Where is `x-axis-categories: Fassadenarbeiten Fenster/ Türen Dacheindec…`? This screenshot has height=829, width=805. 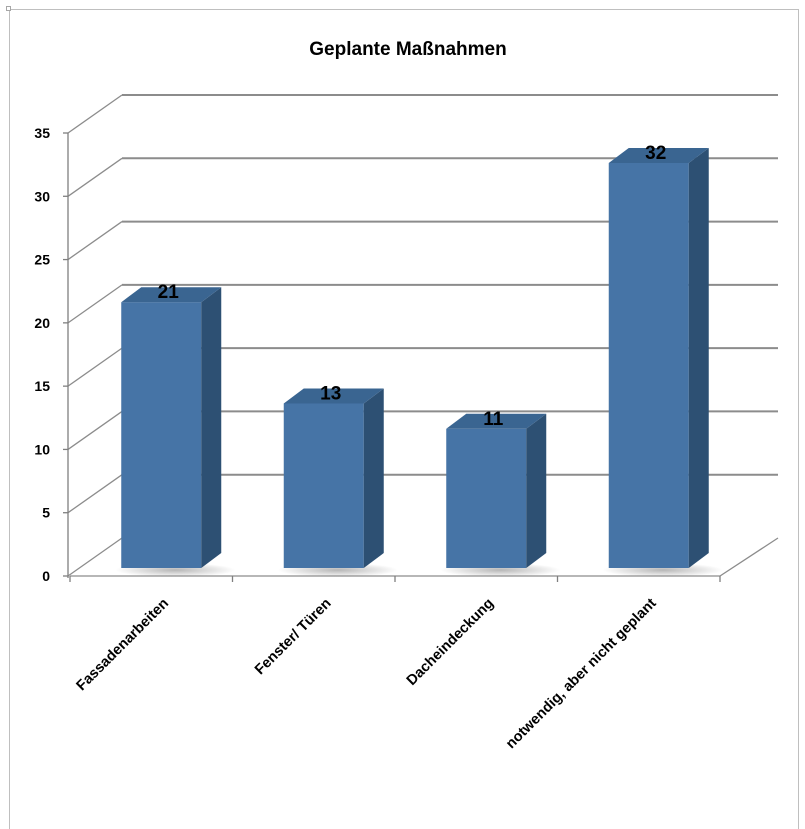
x-axis-categories: Fassadenarbeiten Fenster/ Türen Dacheindec… is located at coordinates (367, 673).